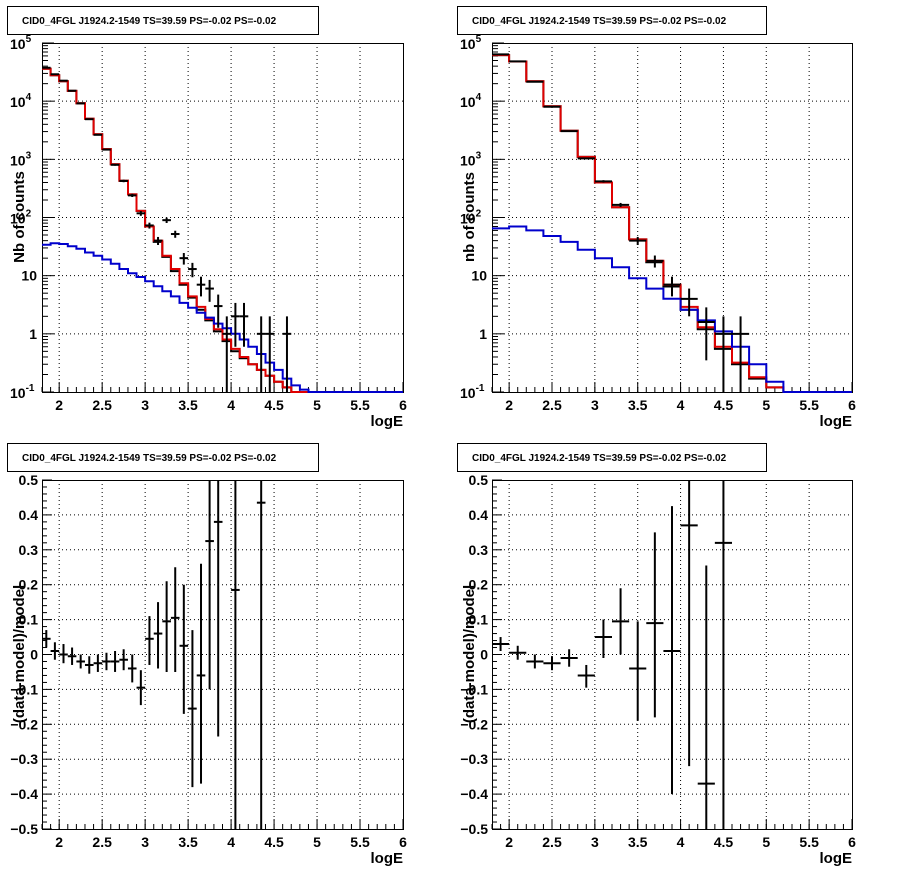 This screenshot has width=898, height=875. I want to click on y-tick-label: 10², so click(471, 218).